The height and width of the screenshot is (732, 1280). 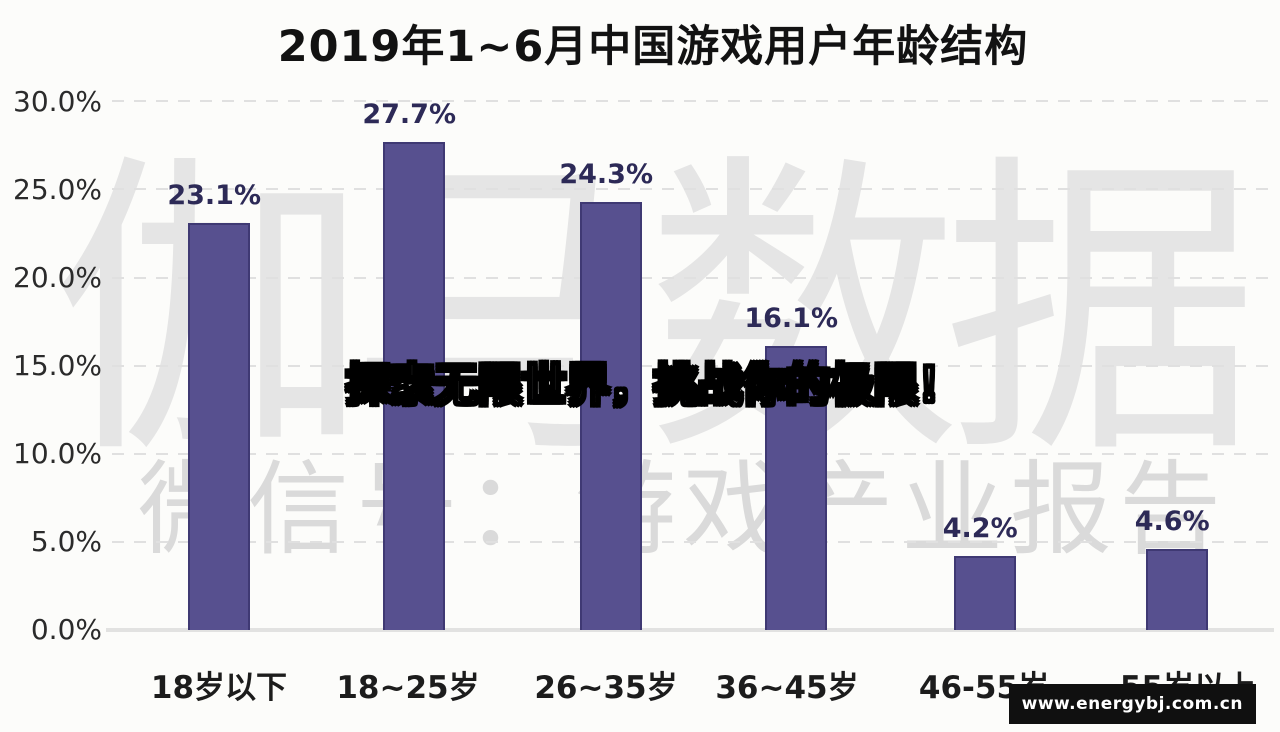 What do you see at coordinates (787, 688) in the screenshot?
I see `x-category-label: 36~45岁` at bounding box center [787, 688].